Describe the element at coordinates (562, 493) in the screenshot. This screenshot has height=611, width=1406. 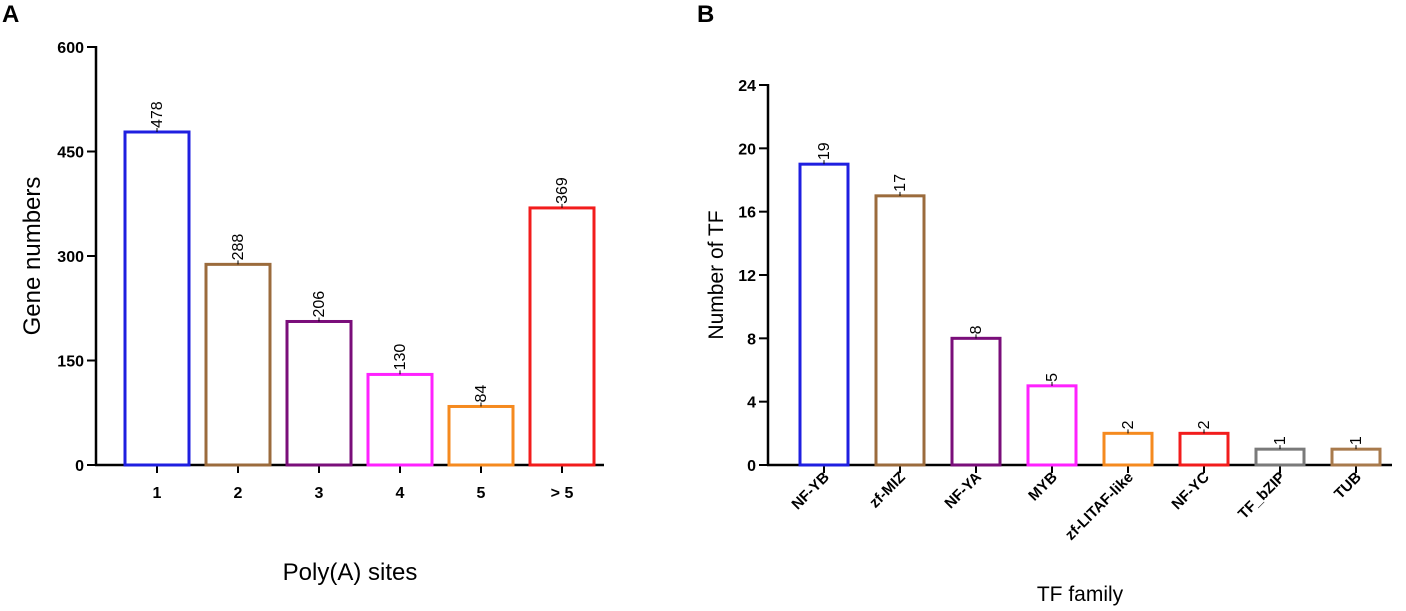
I see `x-tick-label: > 5` at that location.